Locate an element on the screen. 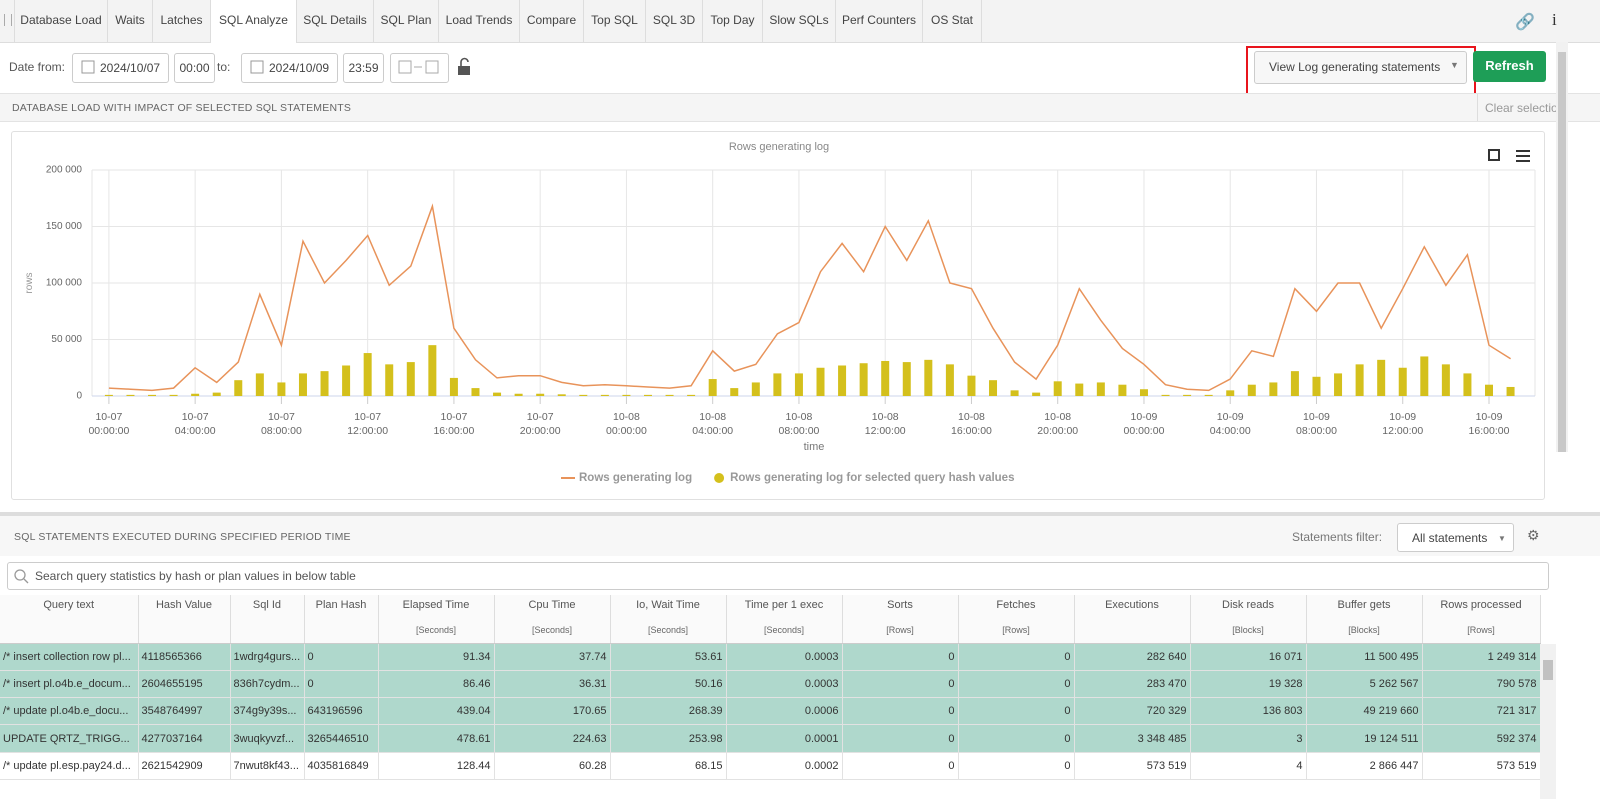 The width and height of the screenshot is (1600, 799). tab: Latches is located at coordinates (182, 21).